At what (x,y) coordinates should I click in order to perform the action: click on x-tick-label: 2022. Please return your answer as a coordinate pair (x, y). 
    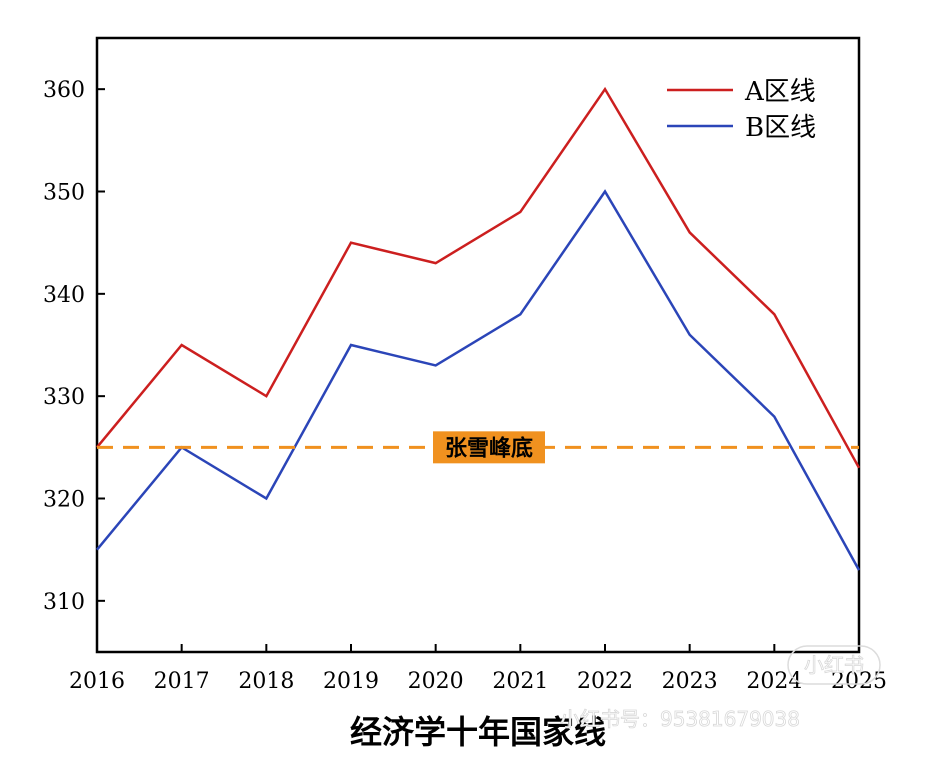
    Looking at the image, I should click on (605, 681).